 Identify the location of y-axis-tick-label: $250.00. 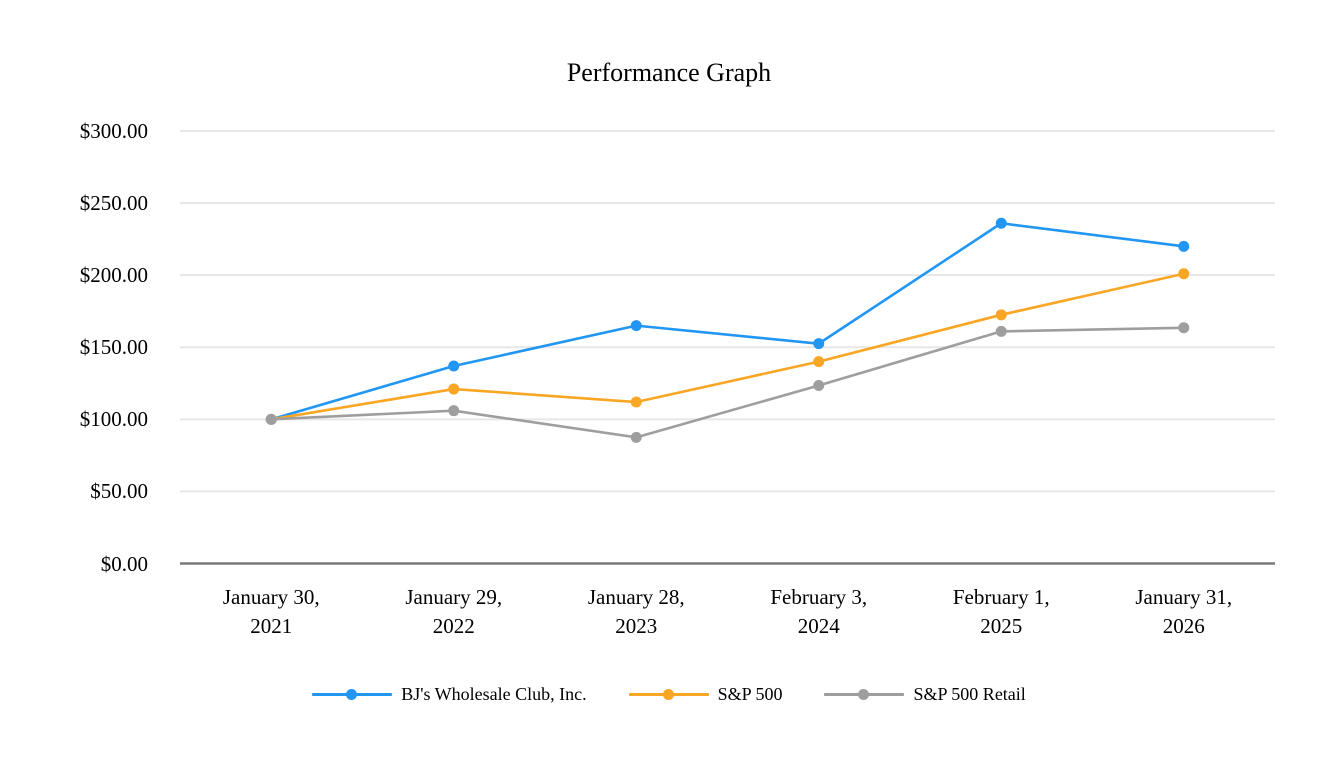
(113, 203).